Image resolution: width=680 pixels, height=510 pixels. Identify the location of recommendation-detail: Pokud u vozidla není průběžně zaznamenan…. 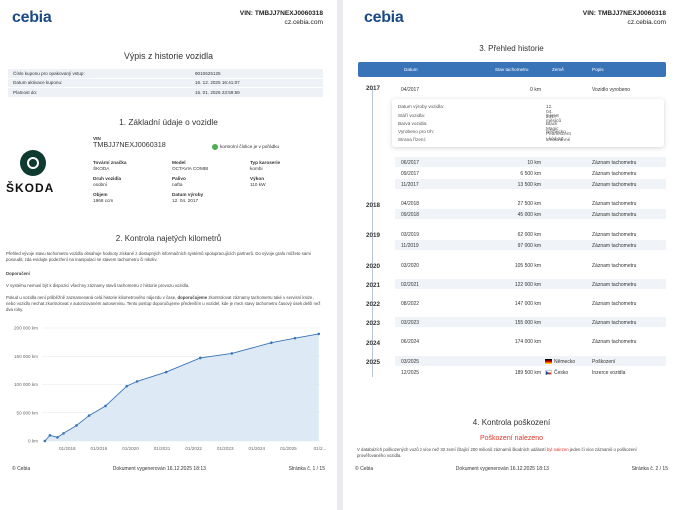
(163, 304).